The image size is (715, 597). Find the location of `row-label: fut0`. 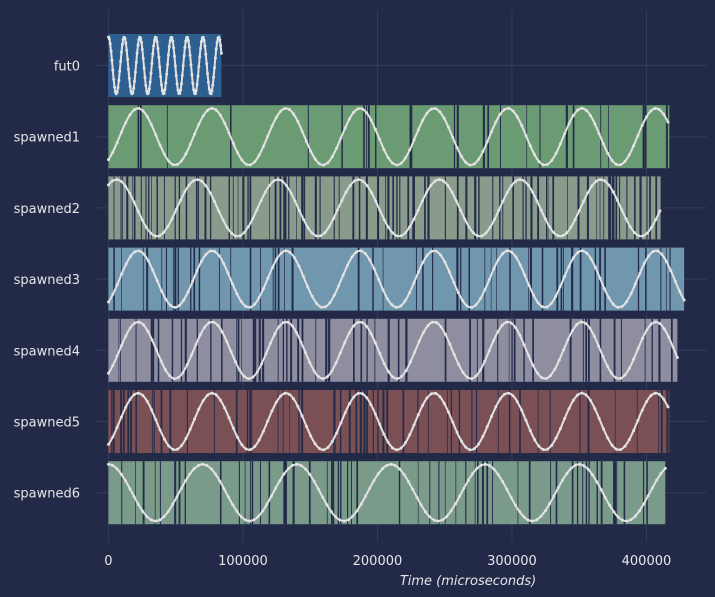

row-label: fut0 is located at coordinates (67, 67).